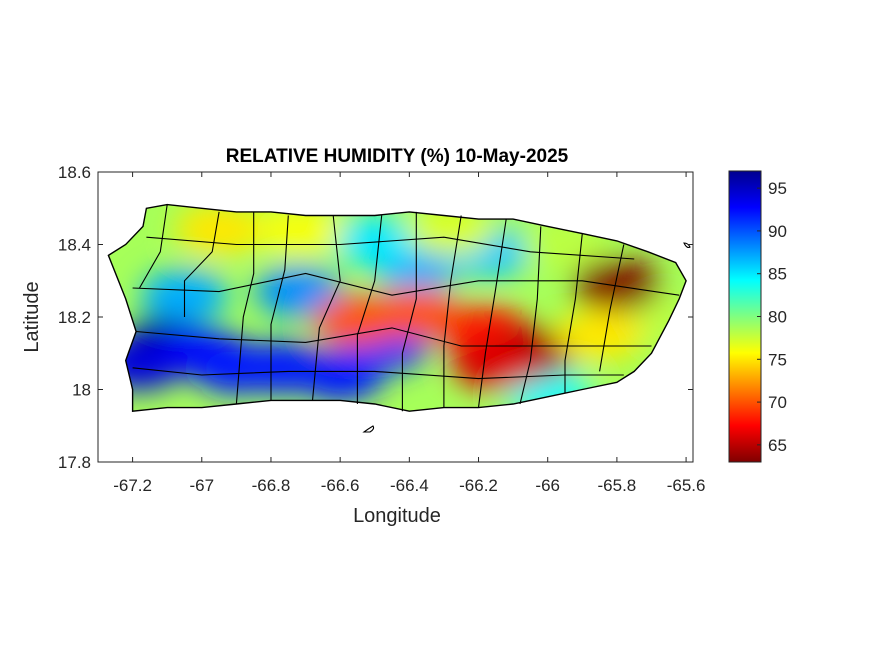 The image size is (875, 656). What do you see at coordinates (397, 516) in the screenshot?
I see `x-axis-label: Longitude` at bounding box center [397, 516].